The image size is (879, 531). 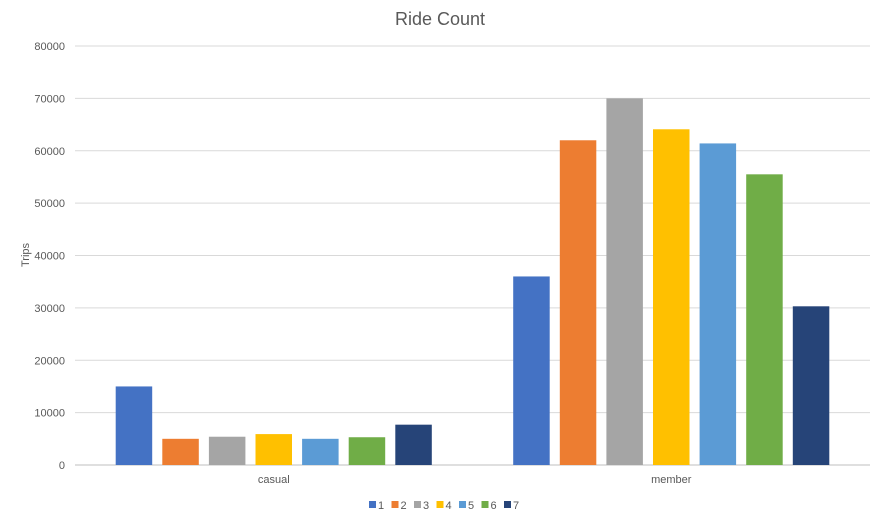 What do you see at coordinates (26, 254) in the screenshot?
I see `y-axis-title: Trips` at bounding box center [26, 254].